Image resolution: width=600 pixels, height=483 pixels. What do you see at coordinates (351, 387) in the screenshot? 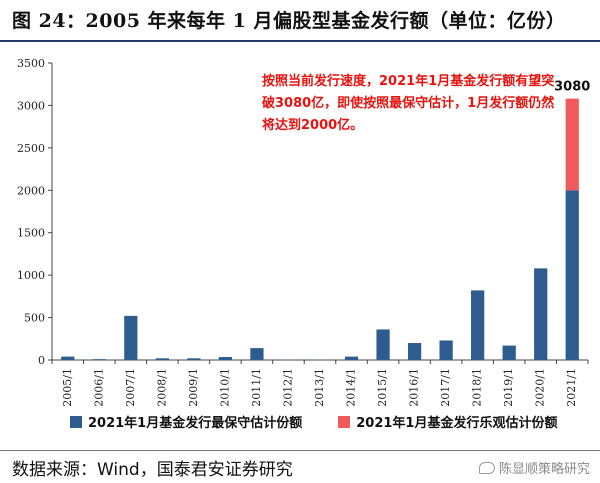
I see `x-tick-label: 2014/1` at bounding box center [351, 387].